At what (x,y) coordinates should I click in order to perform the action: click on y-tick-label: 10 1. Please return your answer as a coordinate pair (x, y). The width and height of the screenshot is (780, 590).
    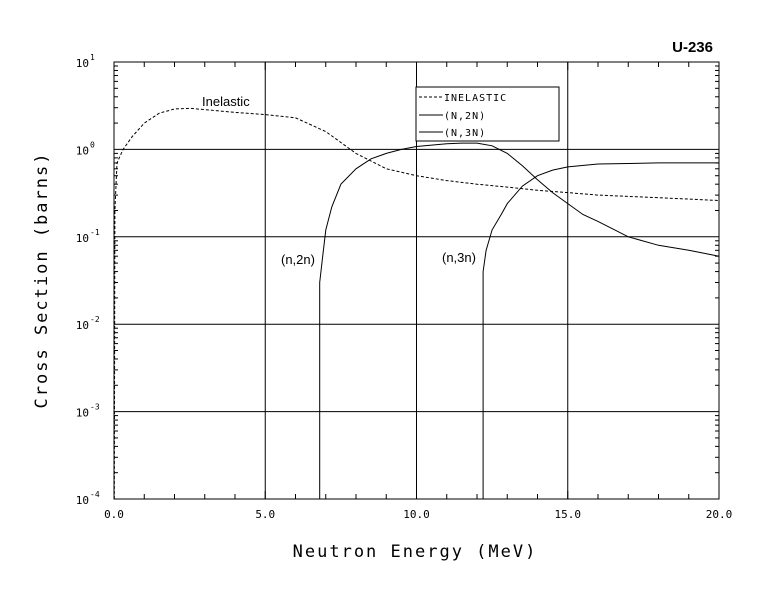
    Looking at the image, I should click on (85, 61).